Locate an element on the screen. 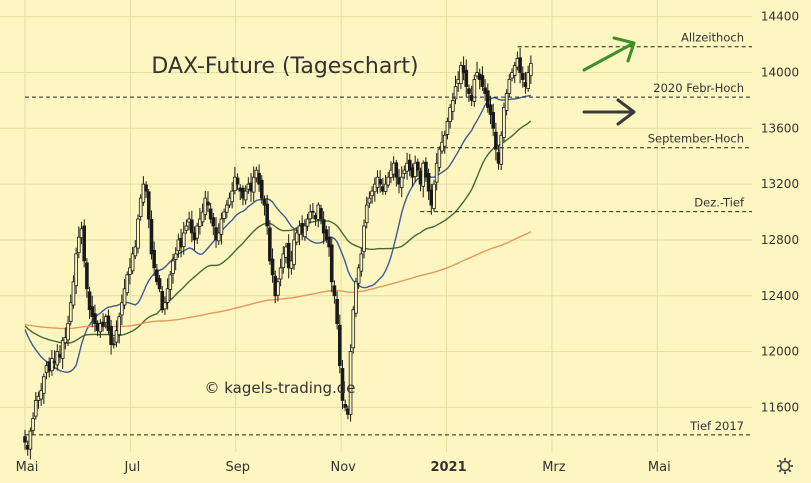 The width and height of the screenshot is (811, 483). settings-icon is located at coordinates (785, 466).